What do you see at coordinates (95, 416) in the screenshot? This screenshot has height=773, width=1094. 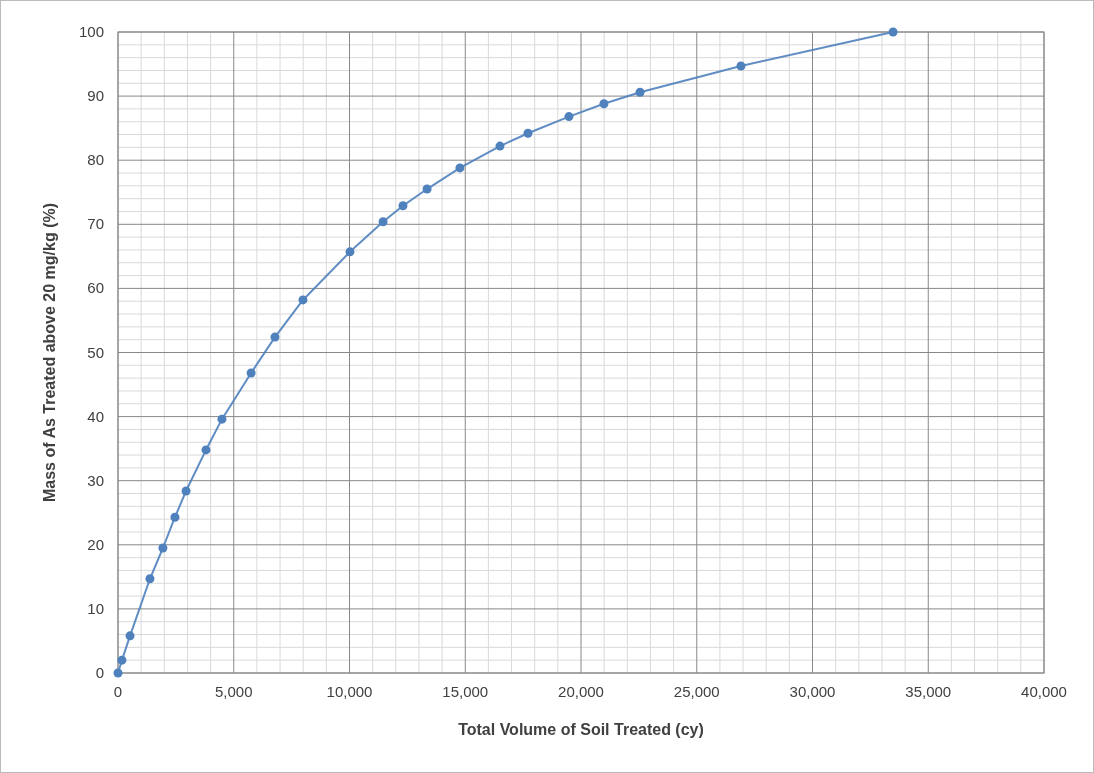 I see `y-tick-label: 40` at bounding box center [95, 416].